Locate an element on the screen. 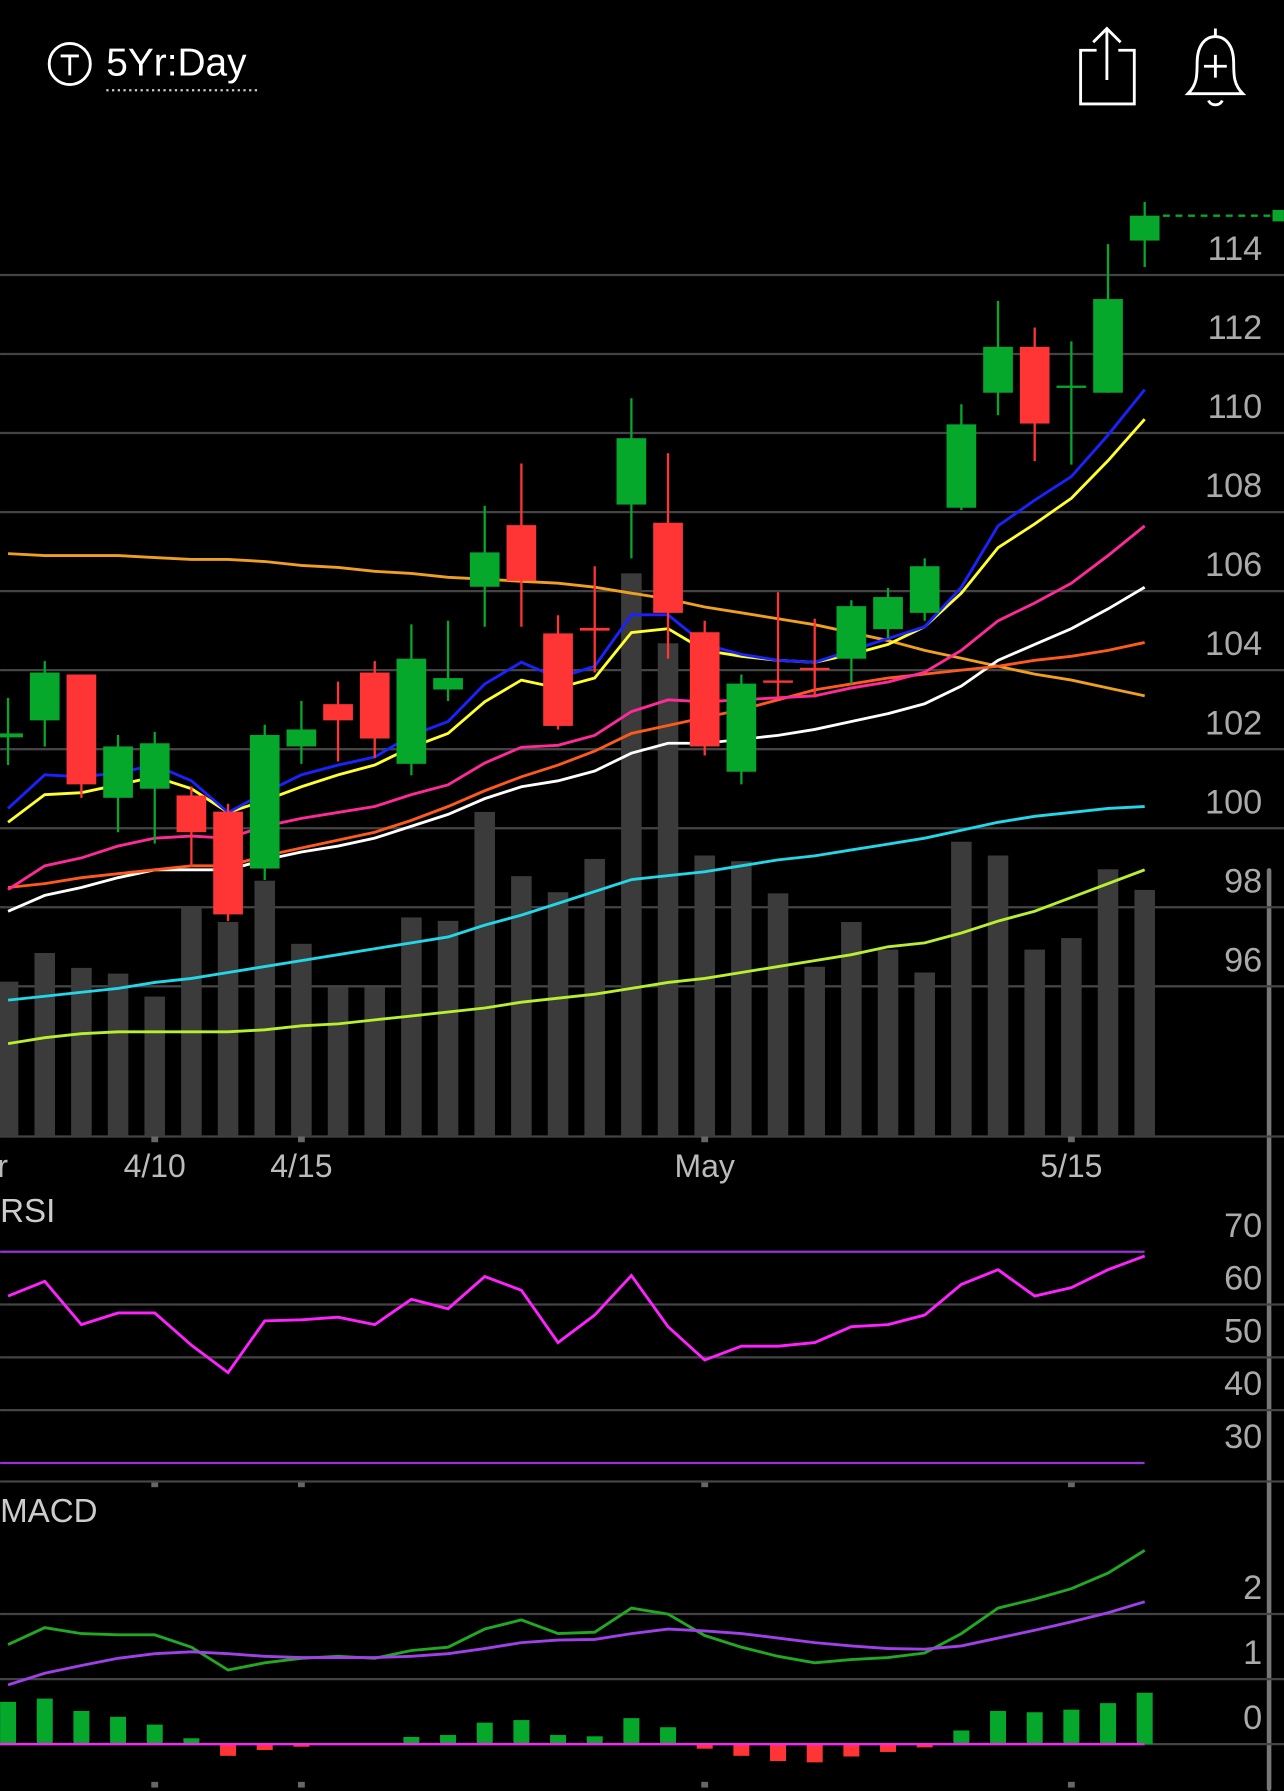  y-tick-label: 0 is located at coordinates (1252, 1718).